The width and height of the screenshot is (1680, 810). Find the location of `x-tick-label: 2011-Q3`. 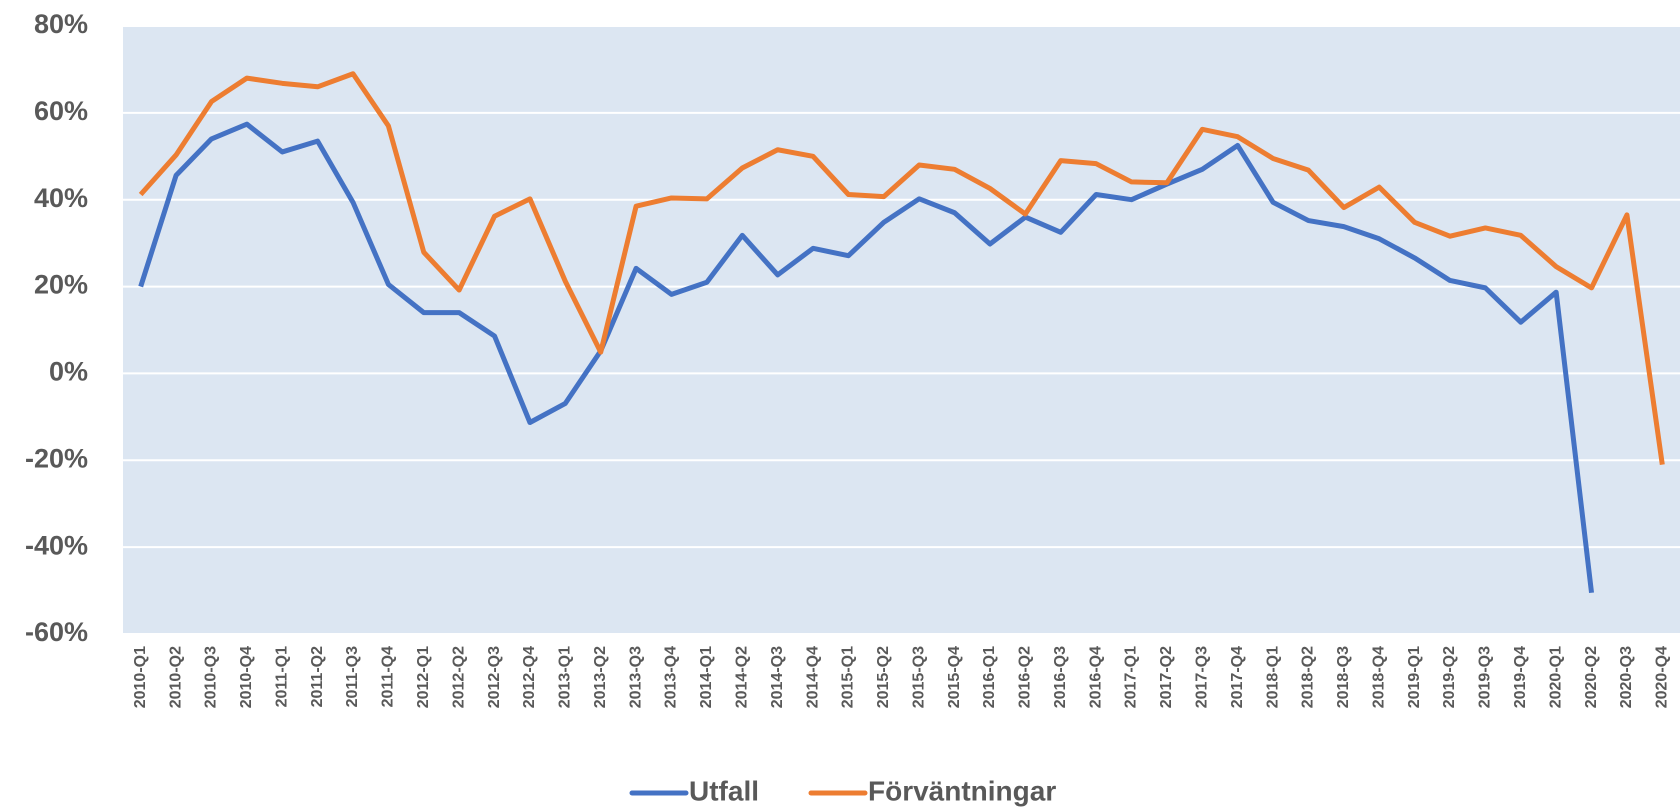

x-tick-label: 2011-Q3 is located at coordinates (352, 676).